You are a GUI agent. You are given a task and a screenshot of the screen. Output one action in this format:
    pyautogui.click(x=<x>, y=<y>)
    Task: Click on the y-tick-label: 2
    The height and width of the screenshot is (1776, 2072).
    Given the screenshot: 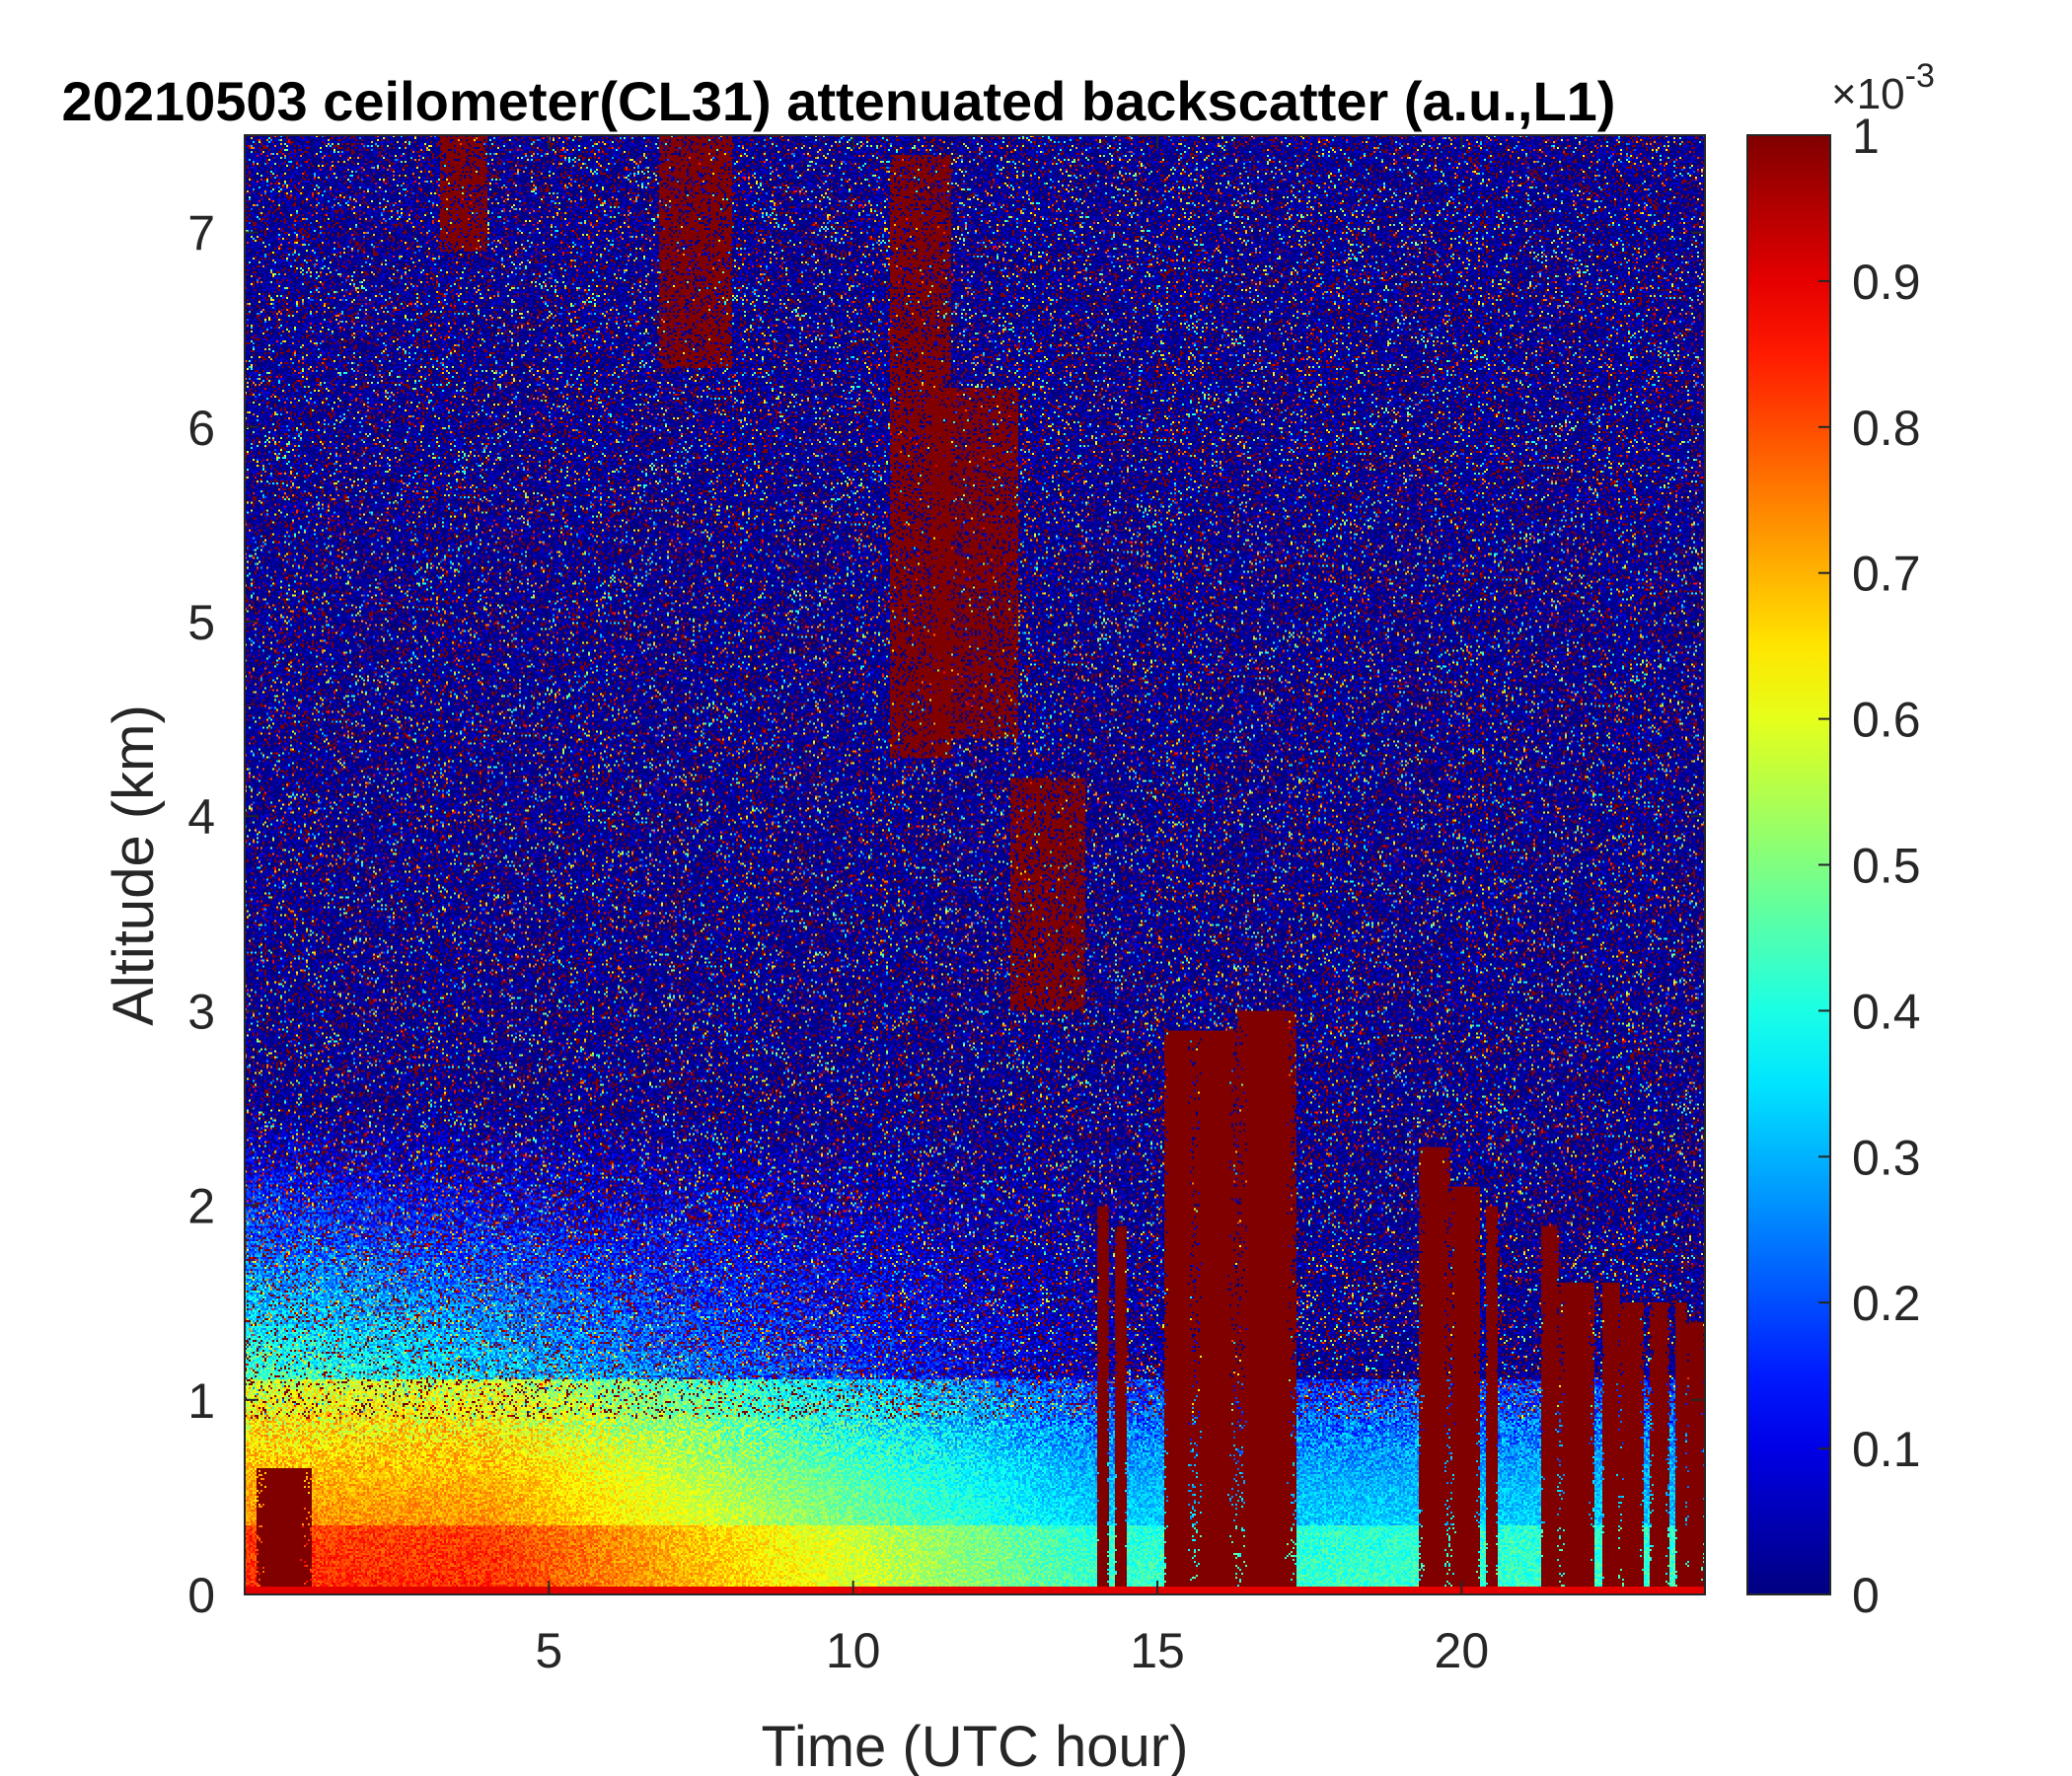 What is the action you would take?
    pyautogui.click(x=201, y=1207)
    